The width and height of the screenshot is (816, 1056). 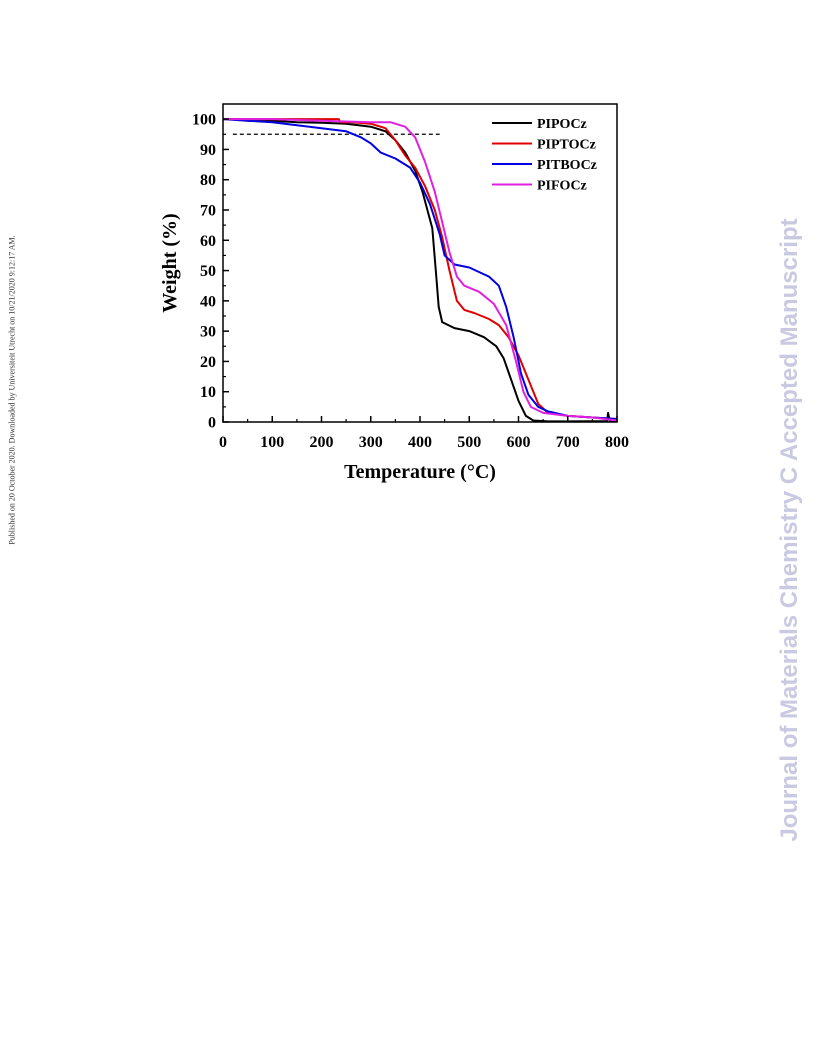 What do you see at coordinates (208, 211) in the screenshot?
I see `y-tick-label-70: 70` at bounding box center [208, 211].